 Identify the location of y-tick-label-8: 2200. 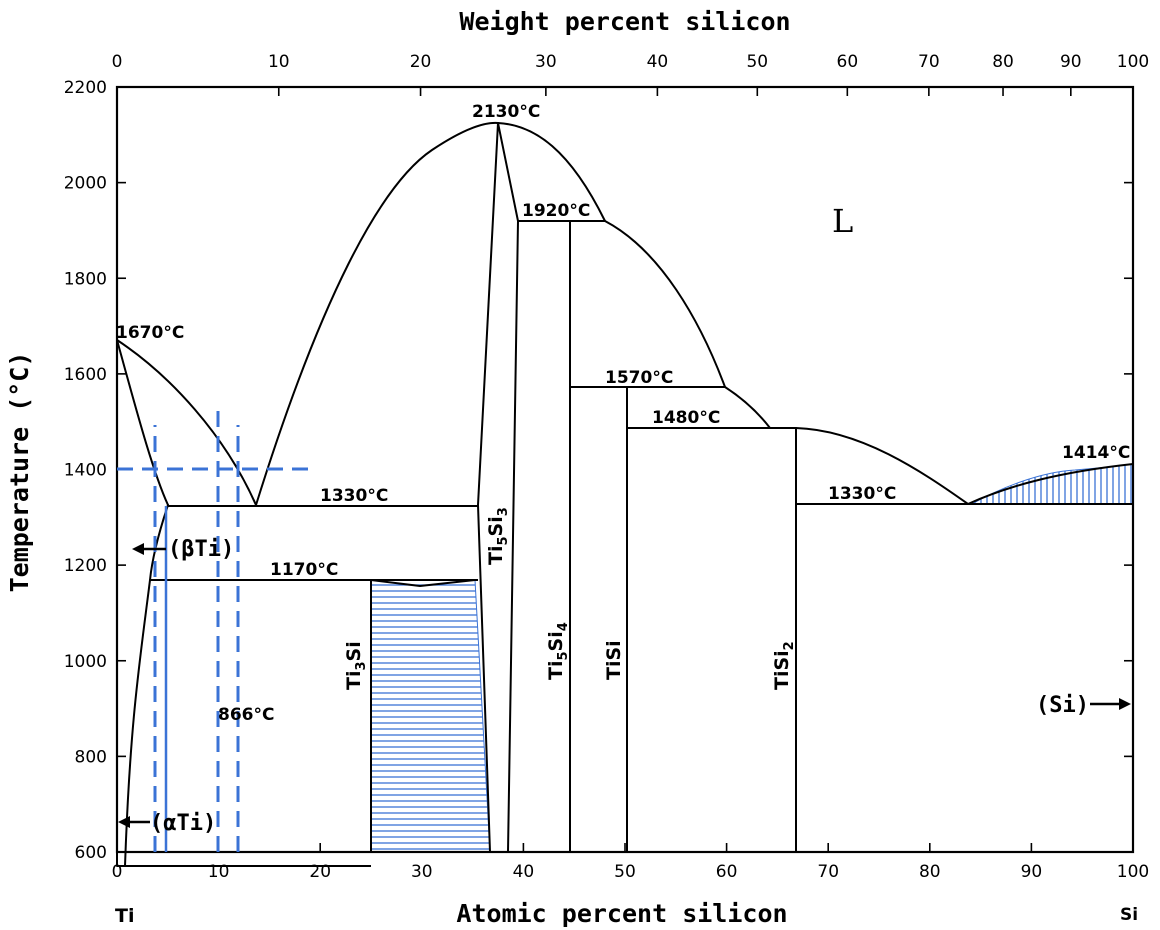
(85, 88).